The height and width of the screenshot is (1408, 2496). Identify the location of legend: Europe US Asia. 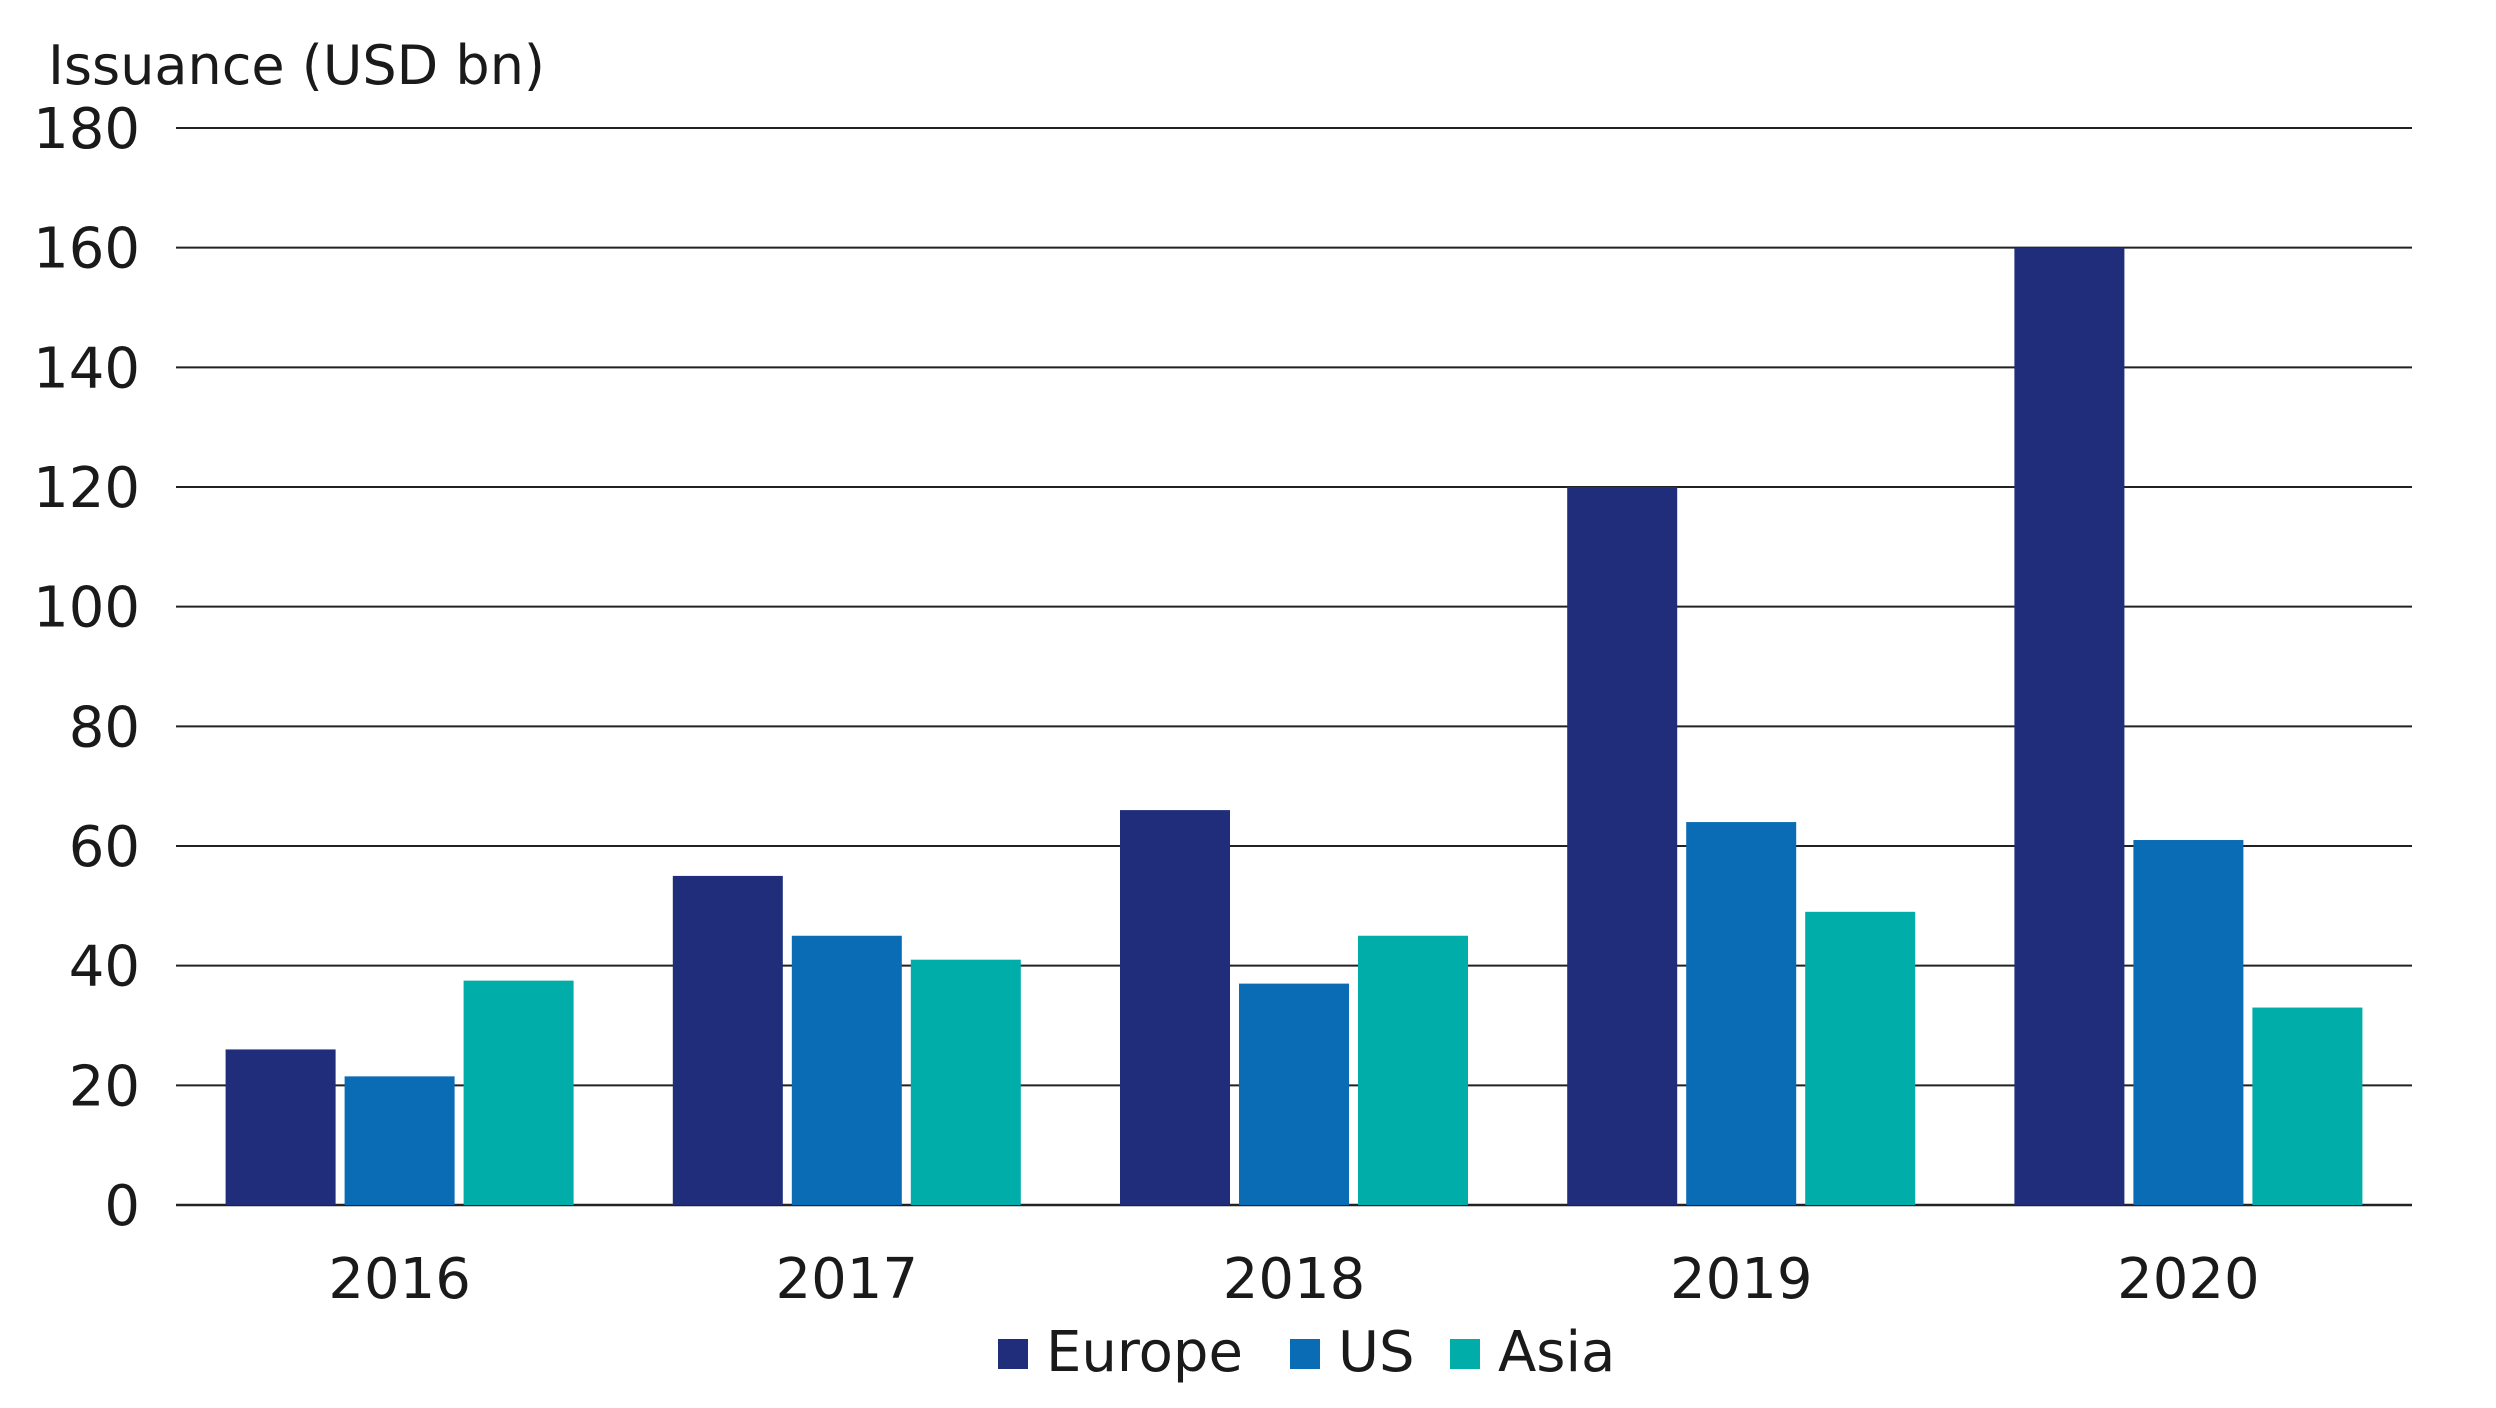
(1306, 1352).